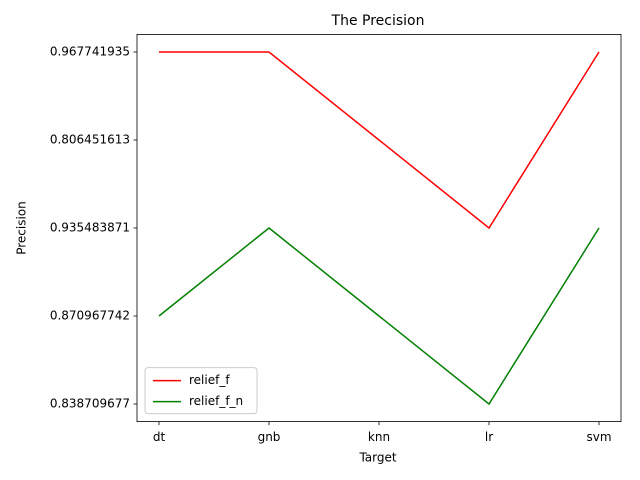  Describe the element at coordinates (489, 437) in the screenshot. I see `x-tick-label: lr` at that location.